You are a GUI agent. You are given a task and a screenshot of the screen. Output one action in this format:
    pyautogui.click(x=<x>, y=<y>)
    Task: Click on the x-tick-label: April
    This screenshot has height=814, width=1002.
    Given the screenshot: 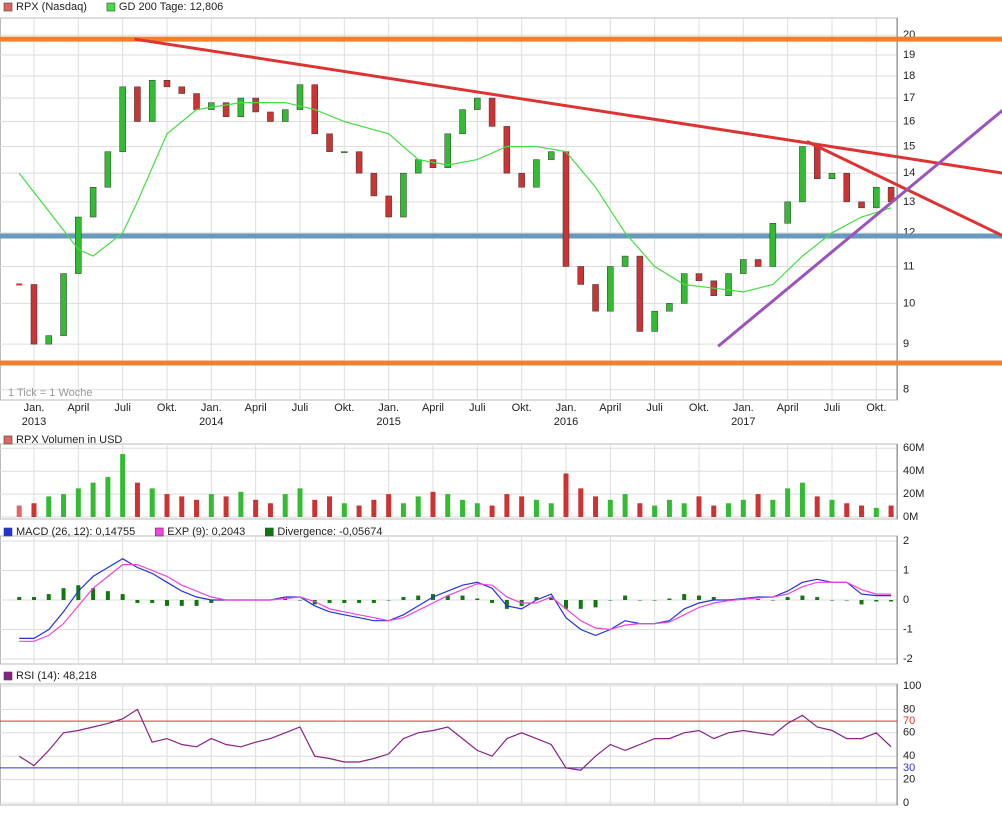 What is the action you would take?
    pyautogui.click(x=433, y=408)
    